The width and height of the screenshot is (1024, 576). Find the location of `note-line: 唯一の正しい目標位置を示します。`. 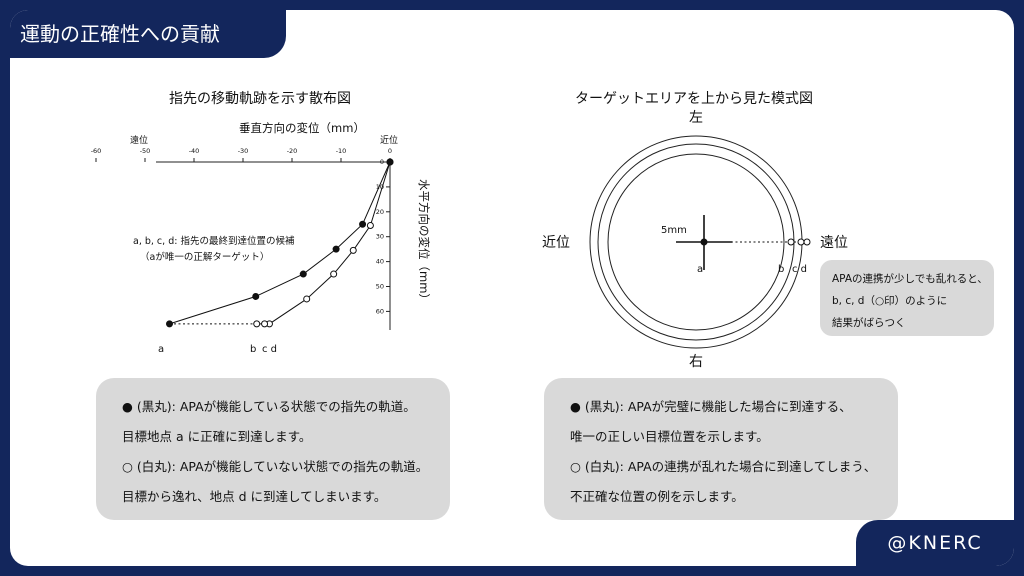

note-line: 唯一の正しい目標位置を示します。 is located at coordinates (669, 436).